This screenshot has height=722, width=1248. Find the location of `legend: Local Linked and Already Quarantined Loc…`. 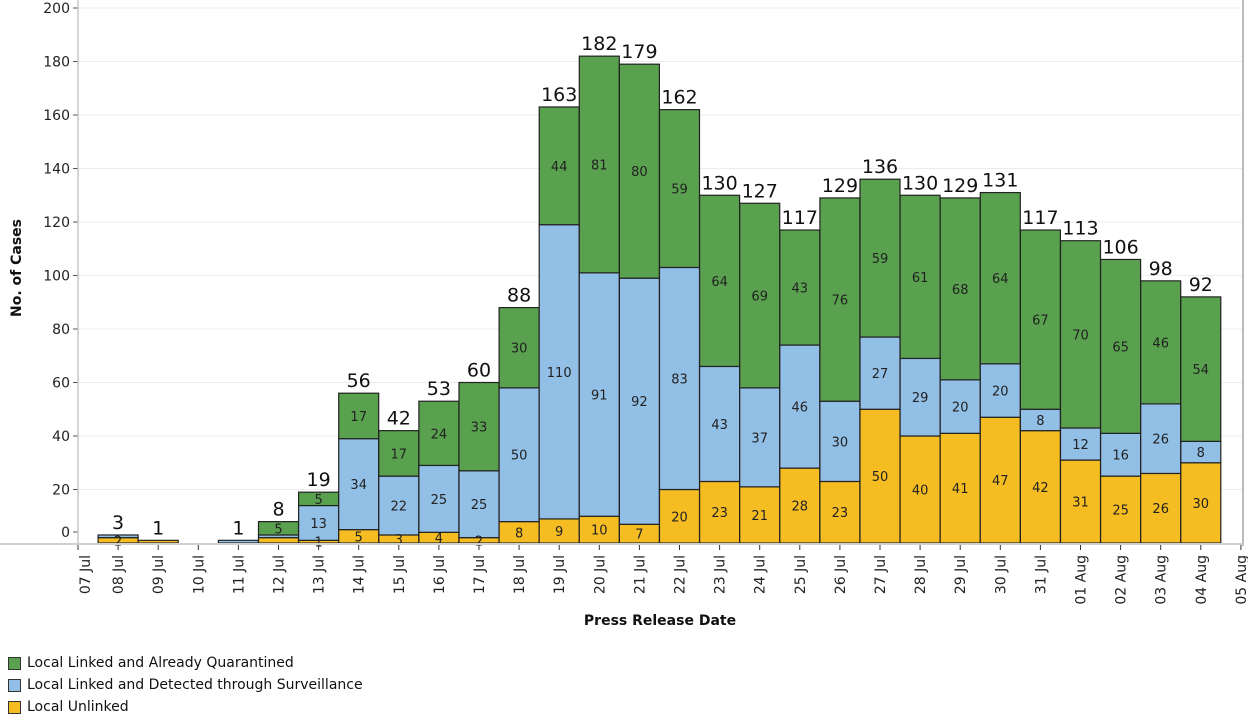

legend: Local Linked and Already Quarantined Loc… is located at coordinates (185, 685).